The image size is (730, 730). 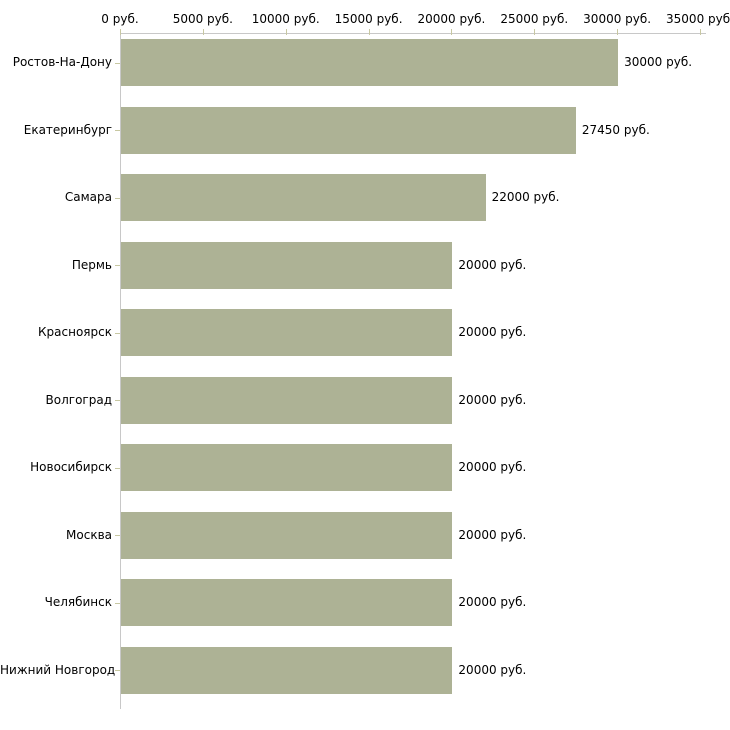 What do you see at coordinates (91, 264) in the screenshot?
I see `category-label: Пермь` at bounding box center [91, 264].